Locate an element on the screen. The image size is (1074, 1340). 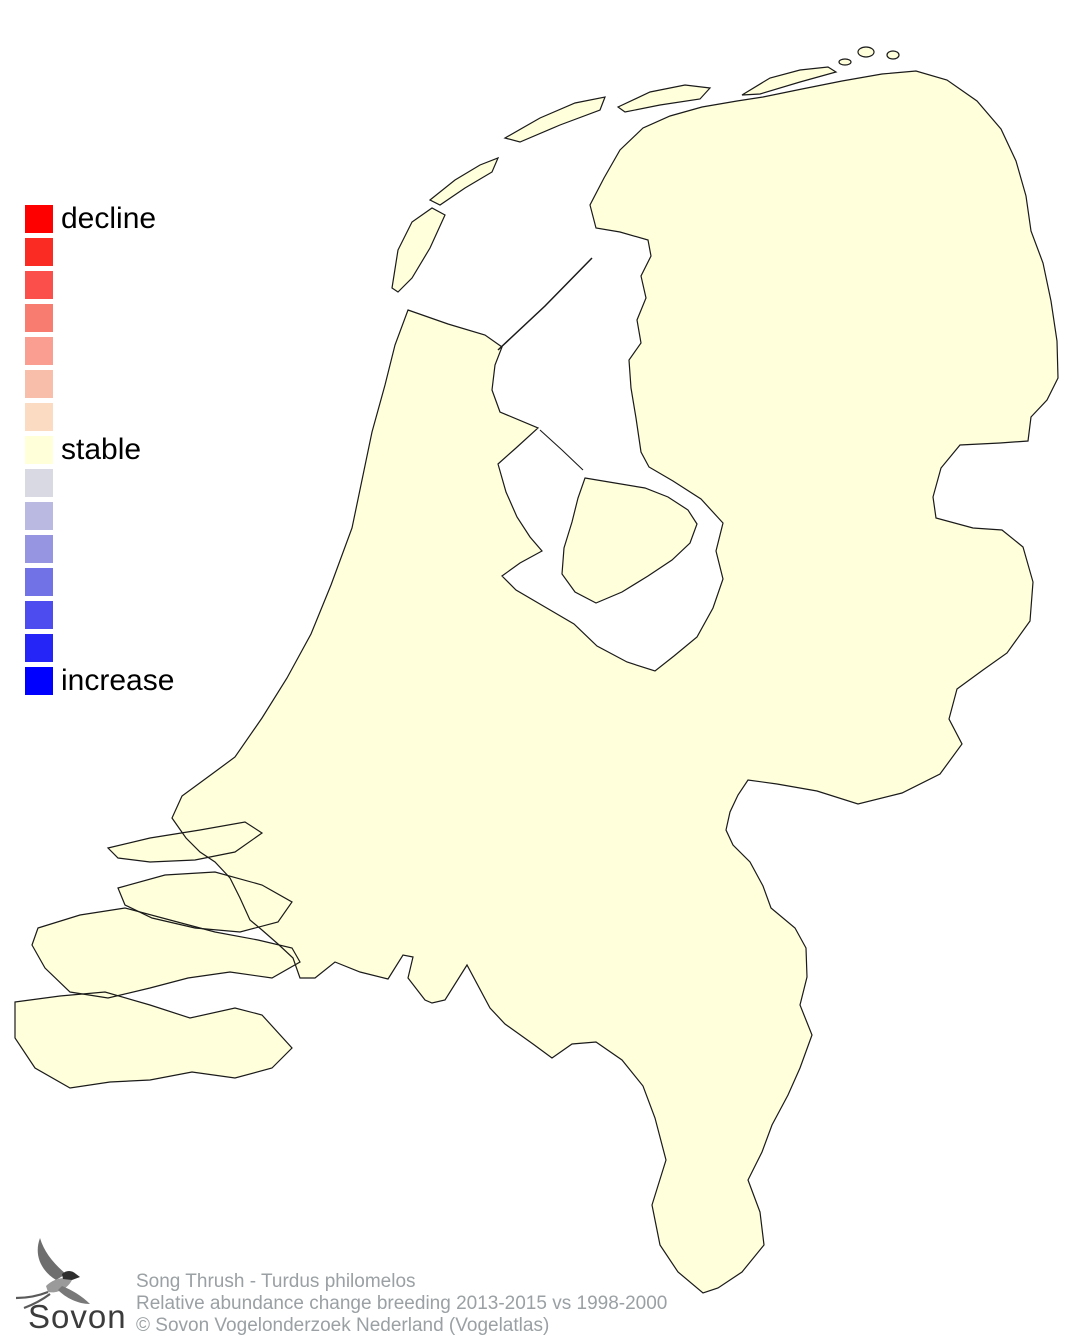
sovon-logo: Sovon is located at coordinates (70, 1286).